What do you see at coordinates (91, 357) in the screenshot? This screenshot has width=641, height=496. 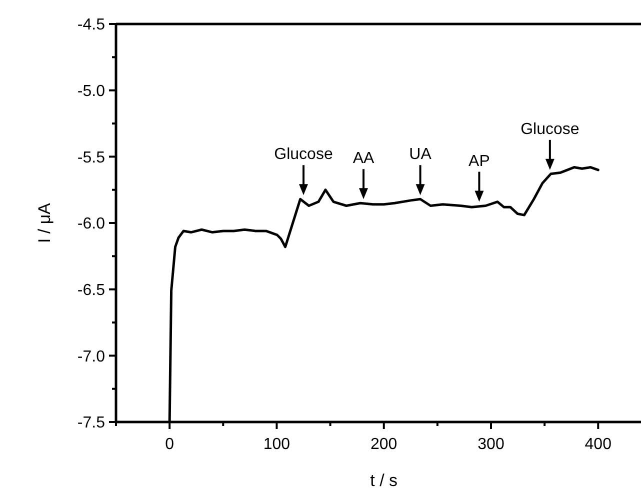 I see `y-tick-label: -7.0` at bounding box center [91, 357].